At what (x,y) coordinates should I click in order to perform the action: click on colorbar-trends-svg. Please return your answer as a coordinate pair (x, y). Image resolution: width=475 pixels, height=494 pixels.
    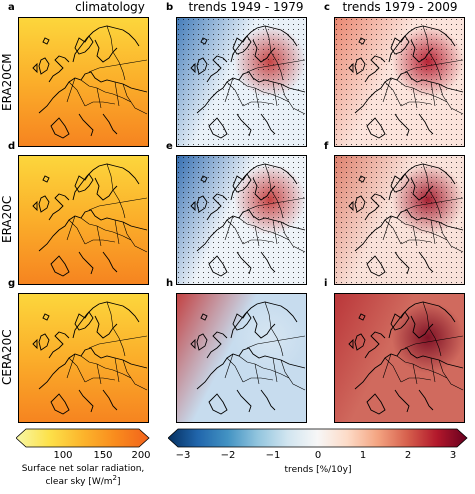
    Looking at the image, I should click on (317, 438).